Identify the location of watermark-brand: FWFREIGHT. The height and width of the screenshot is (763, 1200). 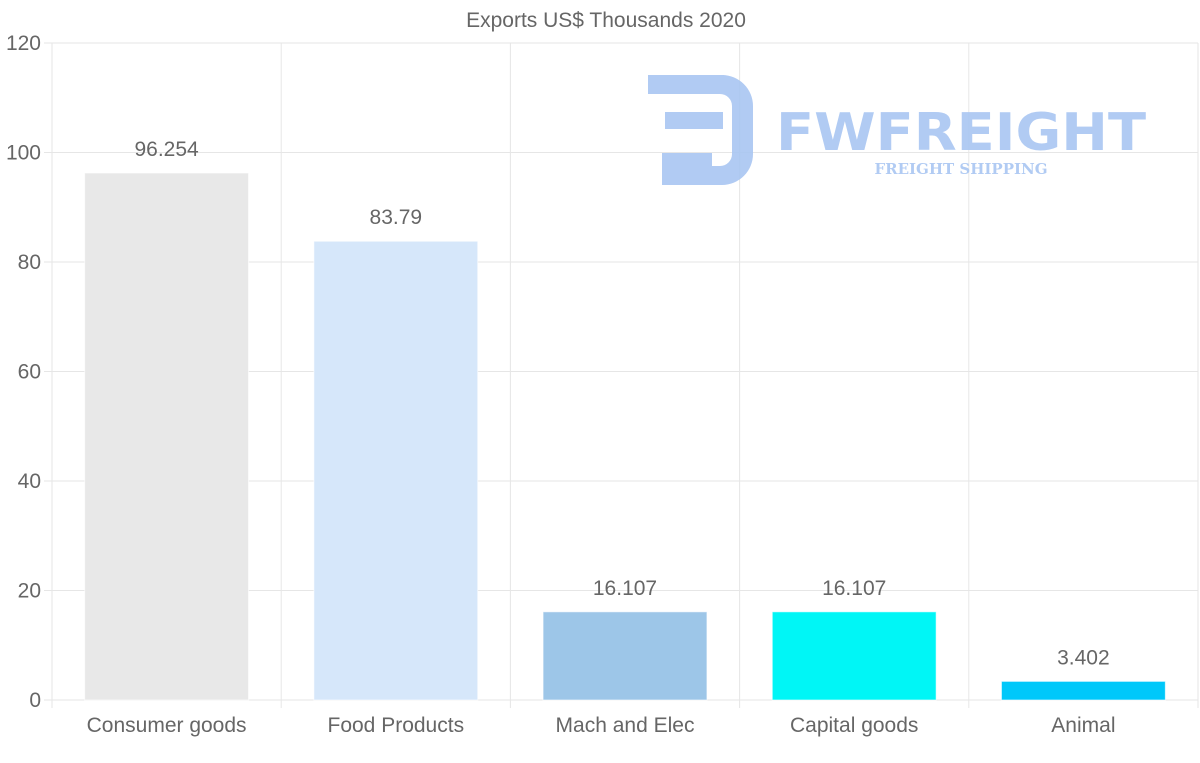
(961, 133).